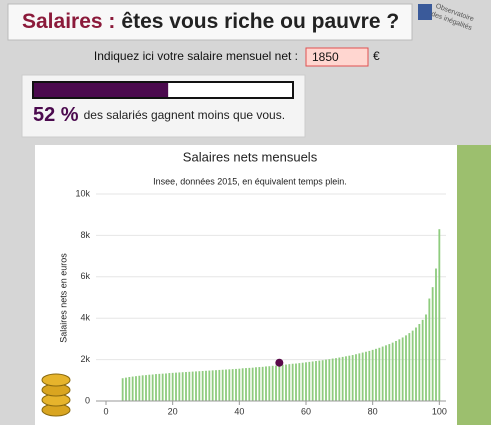 The image size is (491, 430). What do you see at coordinates (85, 359) in the screenshot?
I see `y-tick-label: 2k` at bounding box center [85, 359].